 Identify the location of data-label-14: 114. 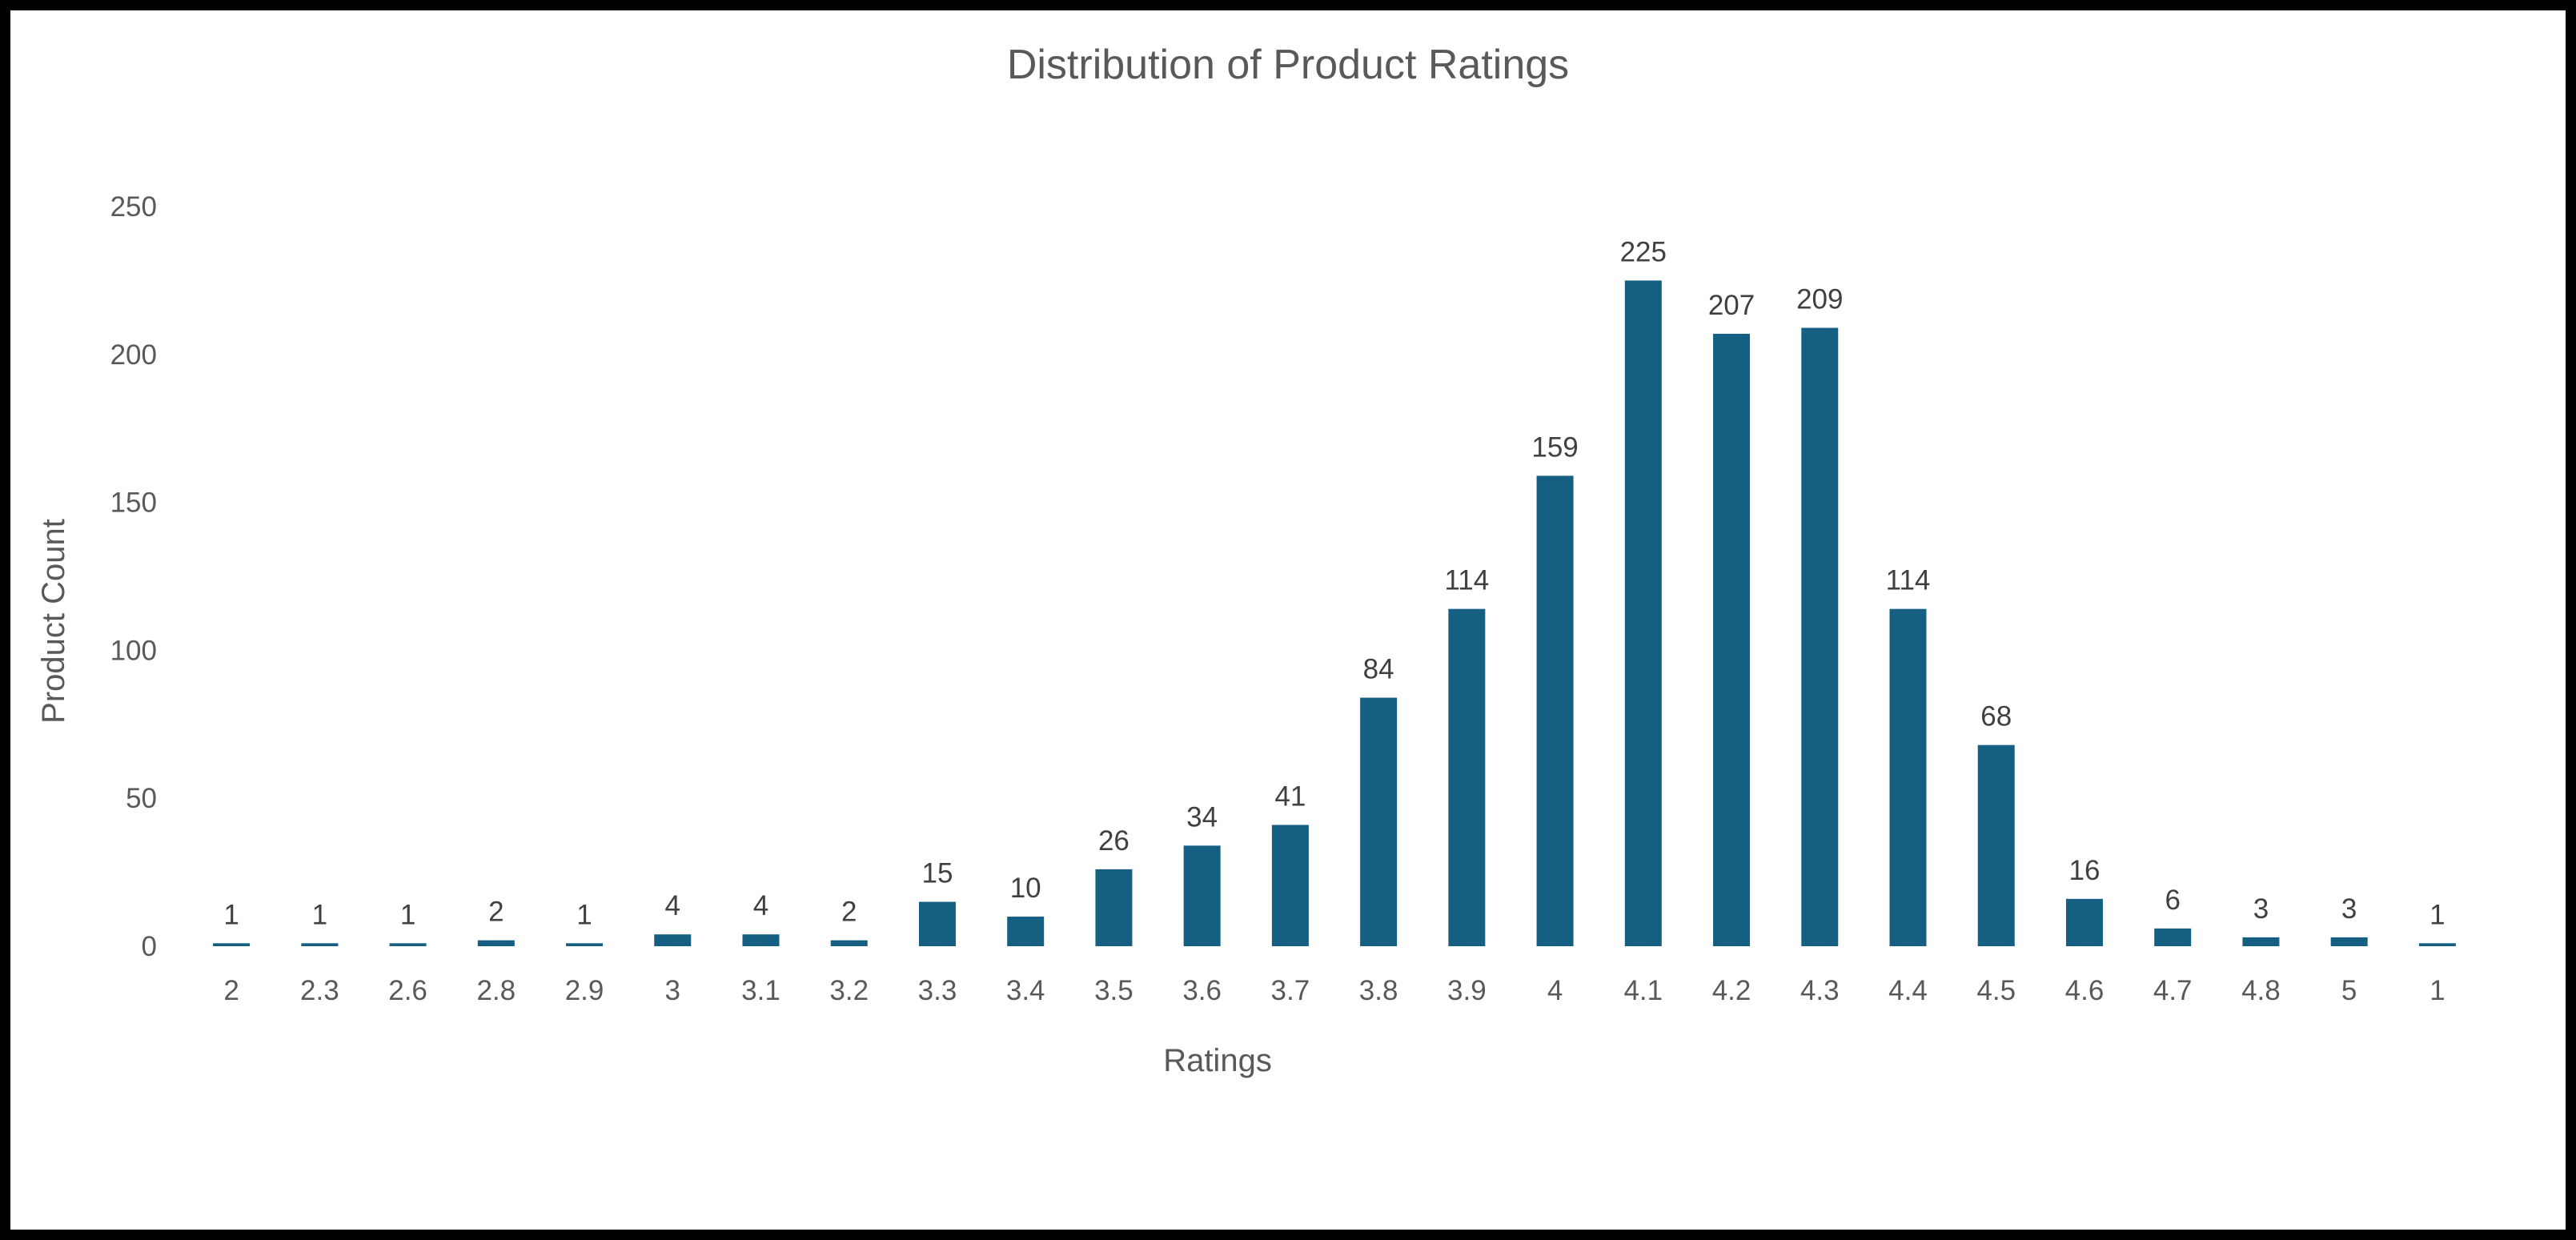
(1466, 581).